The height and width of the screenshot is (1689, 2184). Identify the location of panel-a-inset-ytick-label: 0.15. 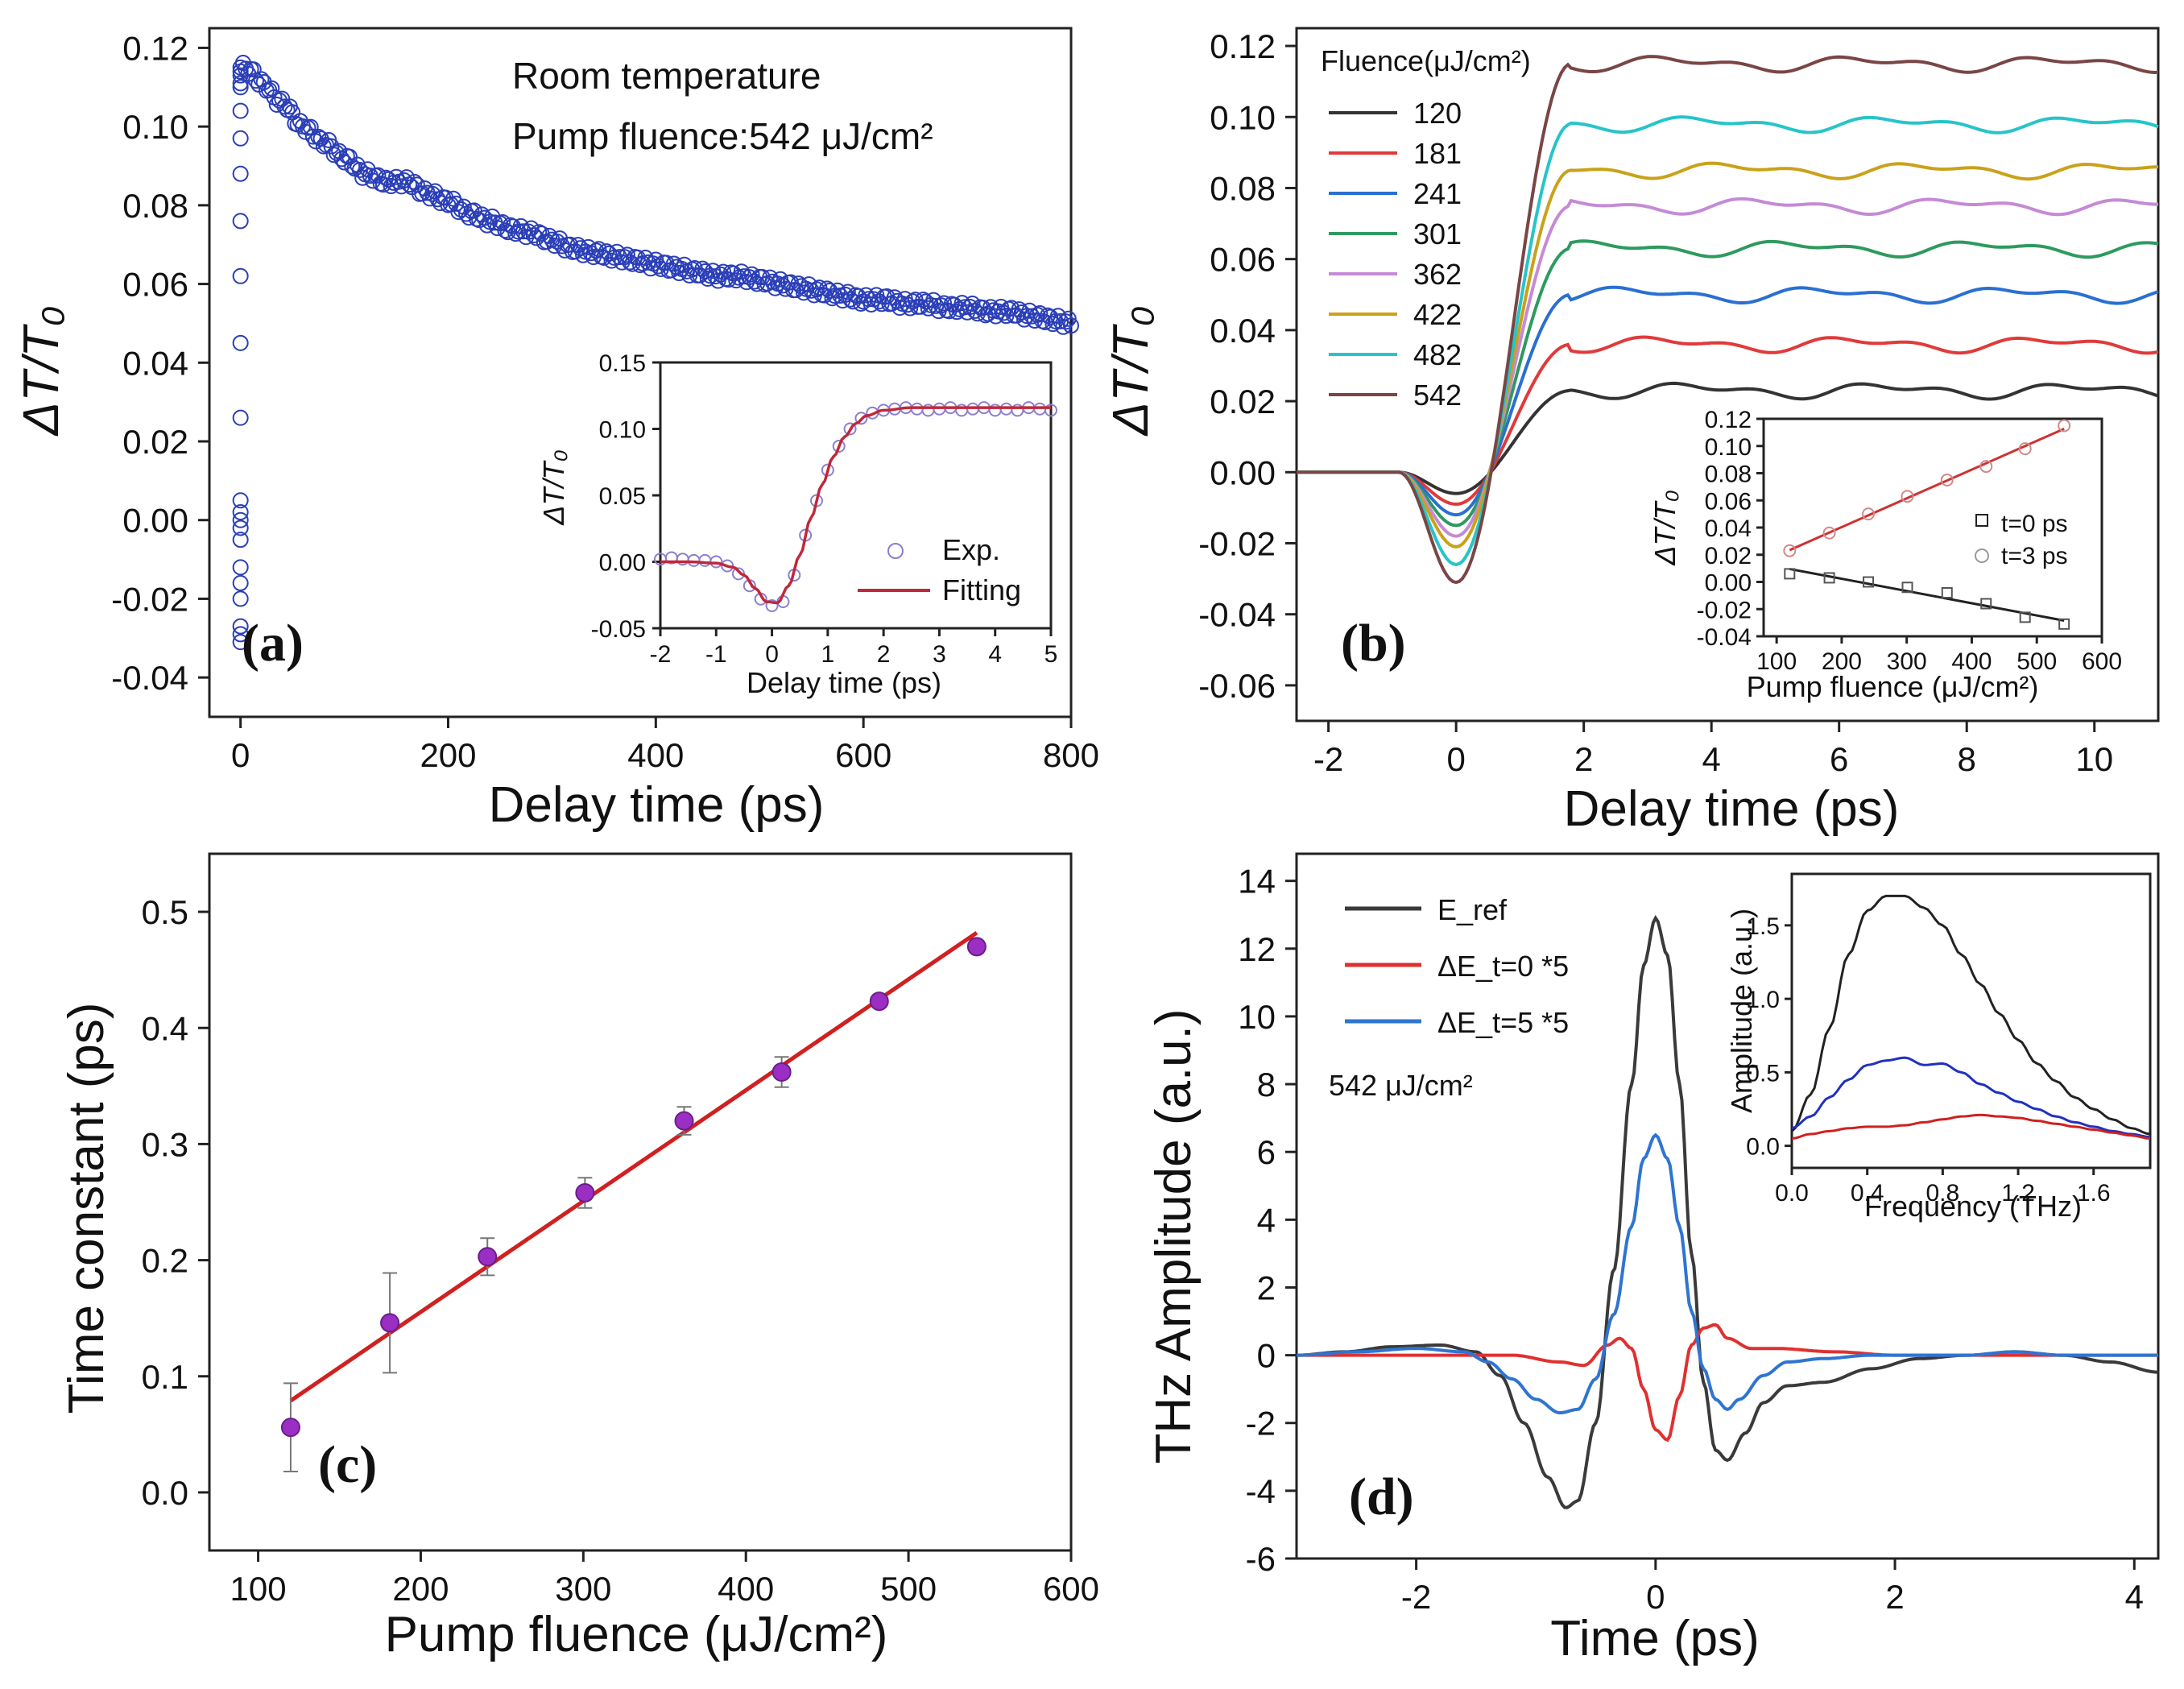
(622, 363).